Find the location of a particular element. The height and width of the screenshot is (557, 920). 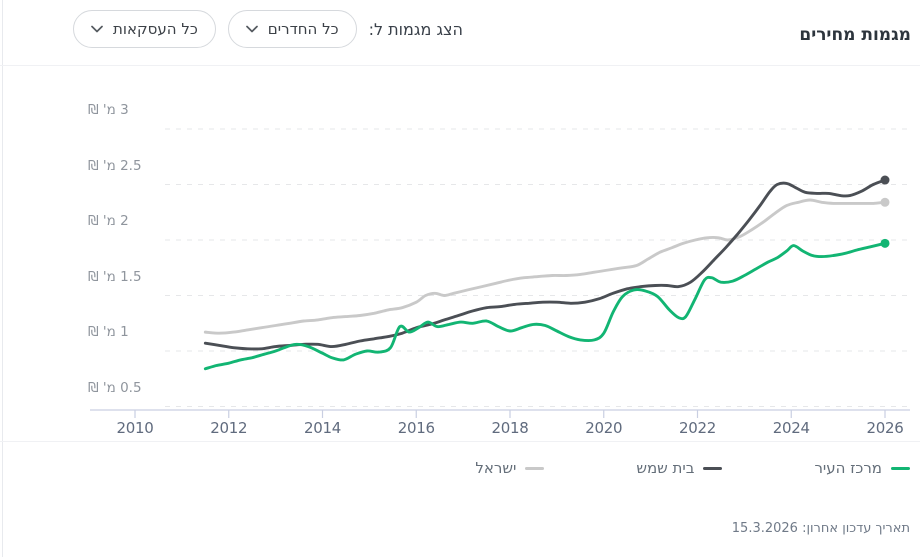

y-axis-label: 1.5 מ' ₪ is located at coordinates (115, 276).